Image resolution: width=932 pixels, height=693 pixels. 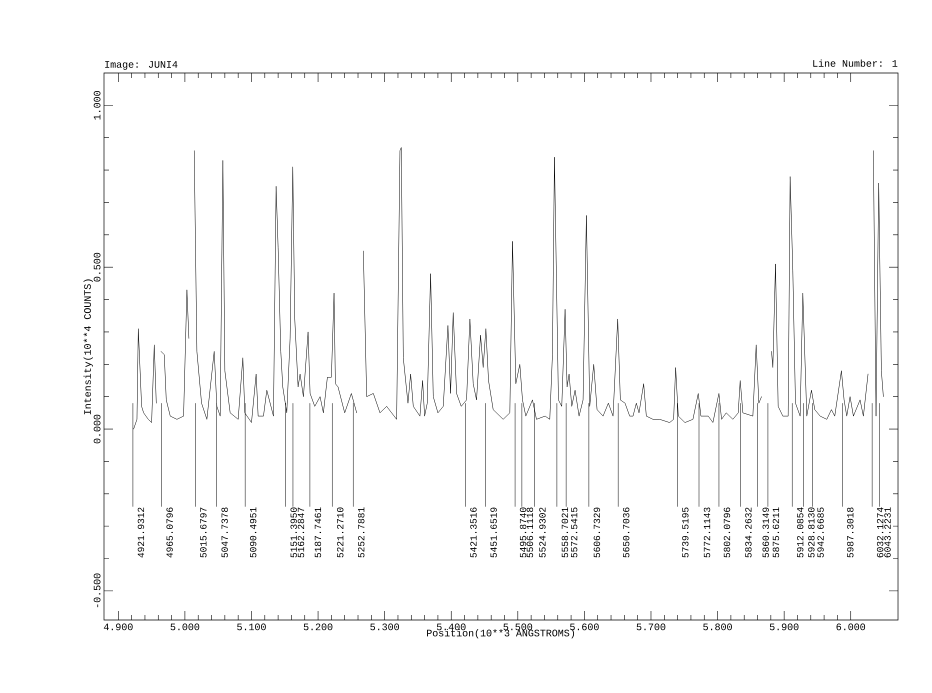 What do you see at coordinates (493, 533) in the screenshot?
I see `ref-line-label: 5451.6519` at bounding box center [493, 533].